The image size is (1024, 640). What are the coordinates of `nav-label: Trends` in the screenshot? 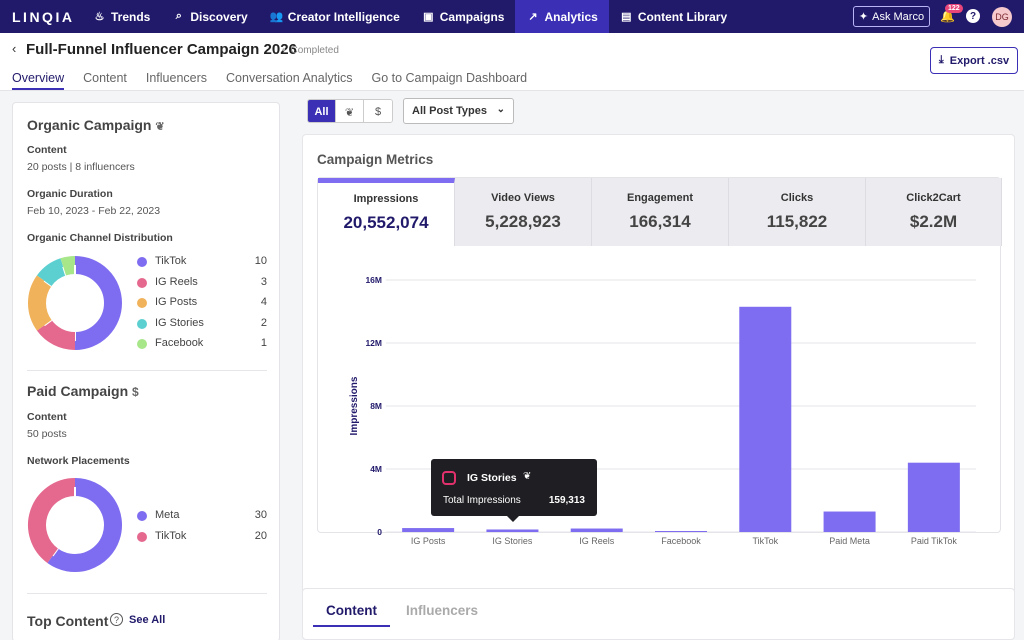 It's located at (131, 16).